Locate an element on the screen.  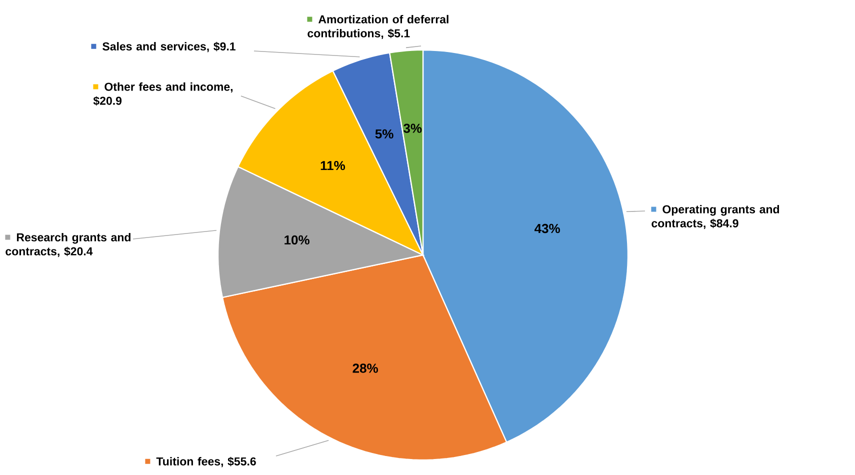
legend-label: Research grants and contracts, $20.4 is located at coordinates (68, 245).